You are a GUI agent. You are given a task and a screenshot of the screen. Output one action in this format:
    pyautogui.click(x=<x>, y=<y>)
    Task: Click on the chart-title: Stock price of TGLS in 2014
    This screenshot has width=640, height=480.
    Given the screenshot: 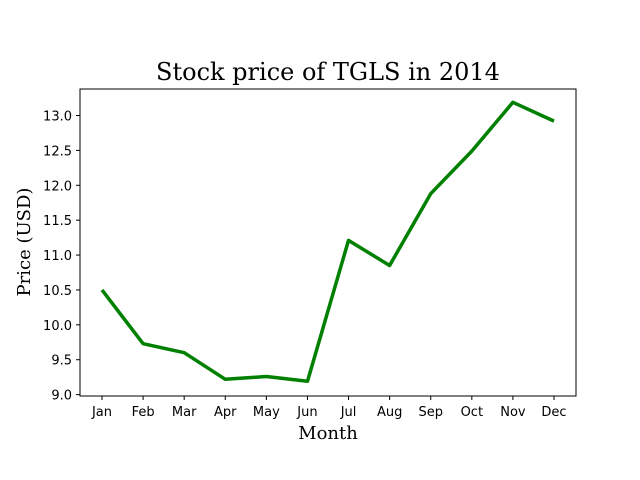 What is the action you would take?
    pyautogui.click(x=328, y=72)
    